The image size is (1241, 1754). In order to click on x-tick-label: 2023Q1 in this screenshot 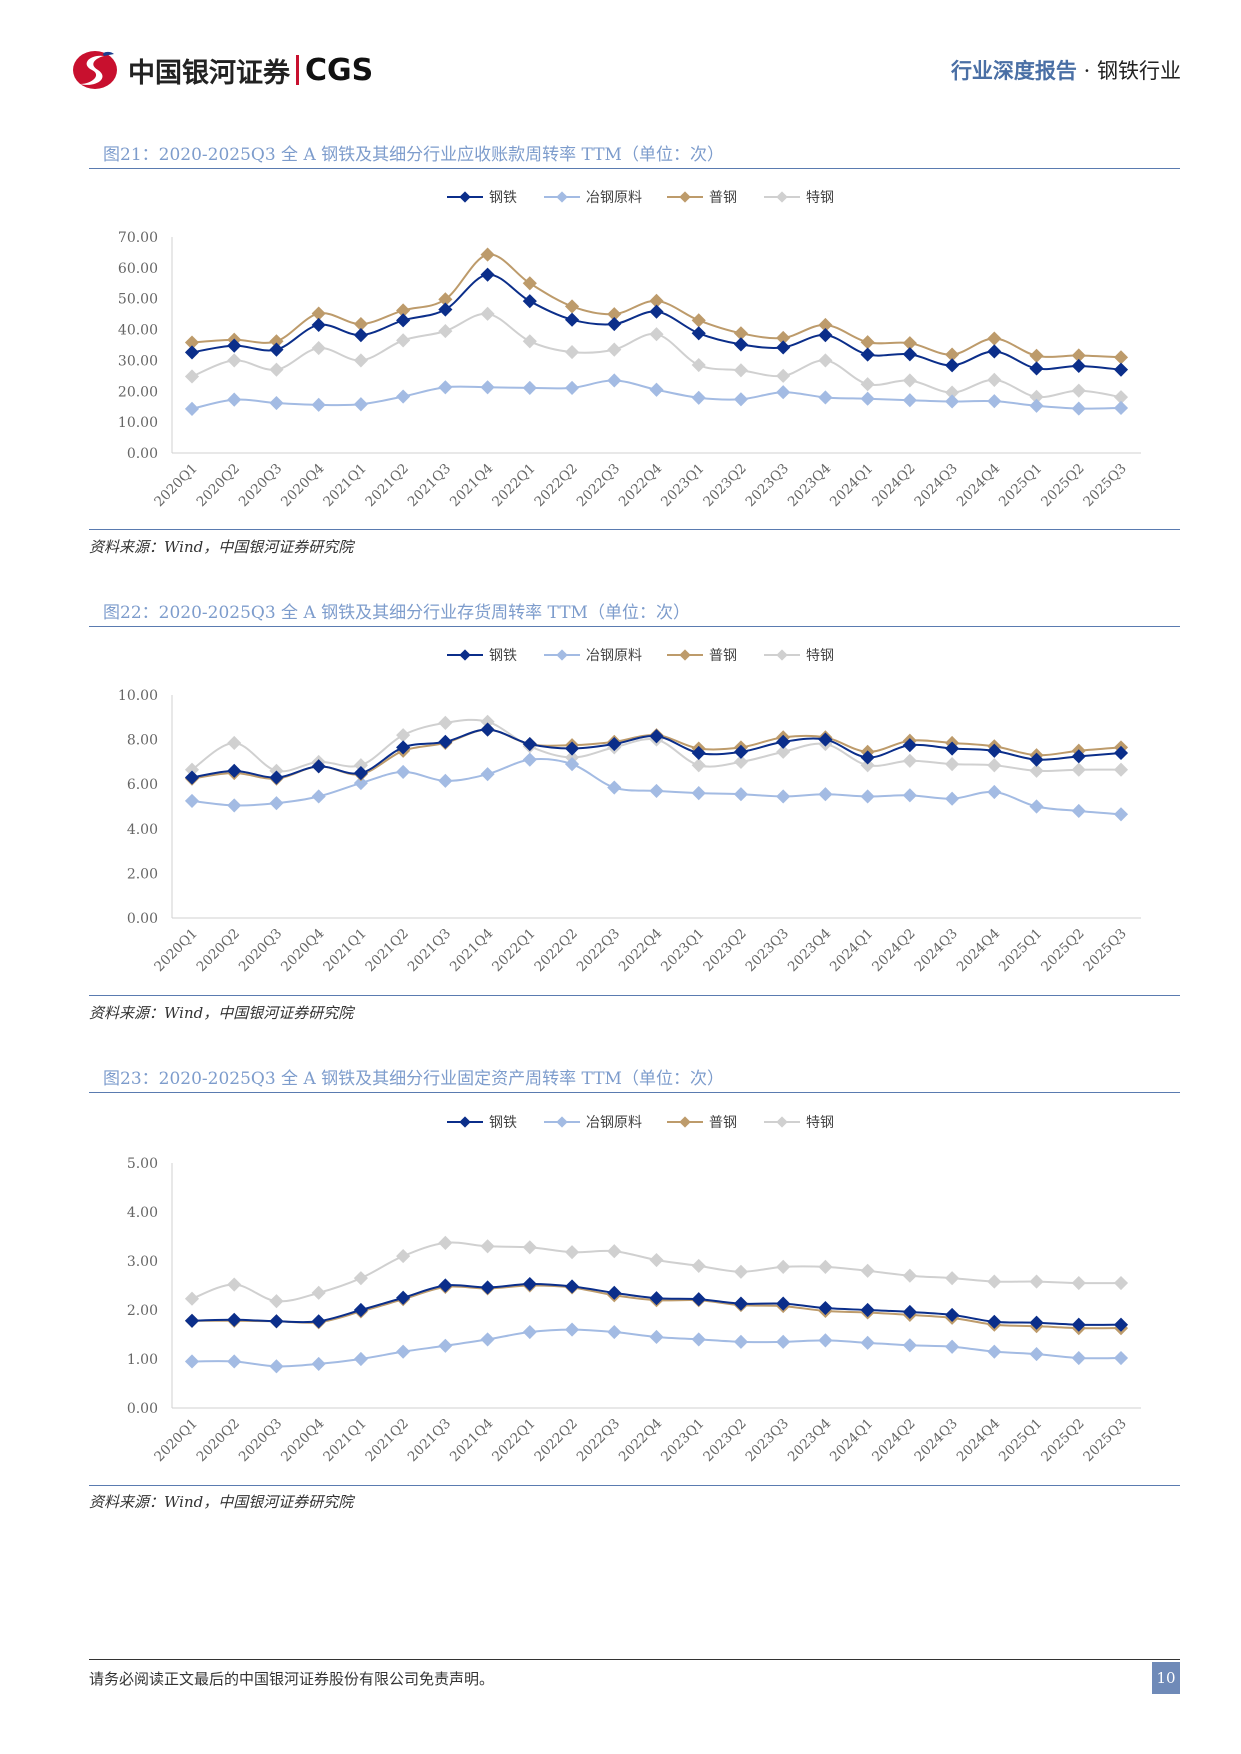, I will do `click(683, 486)`.